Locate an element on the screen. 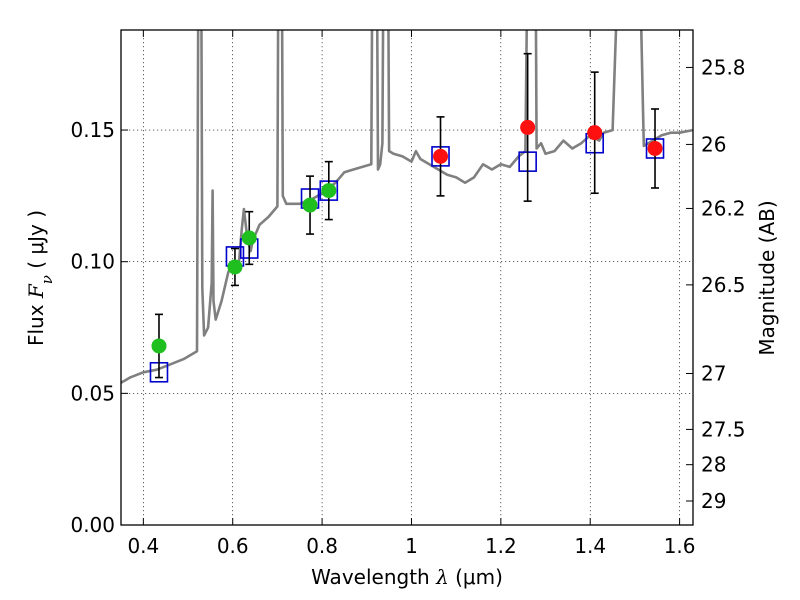 The height and width of the screenshot is (600, 800). y-tick-label: 0.15 is located at coordinates (92, 130).